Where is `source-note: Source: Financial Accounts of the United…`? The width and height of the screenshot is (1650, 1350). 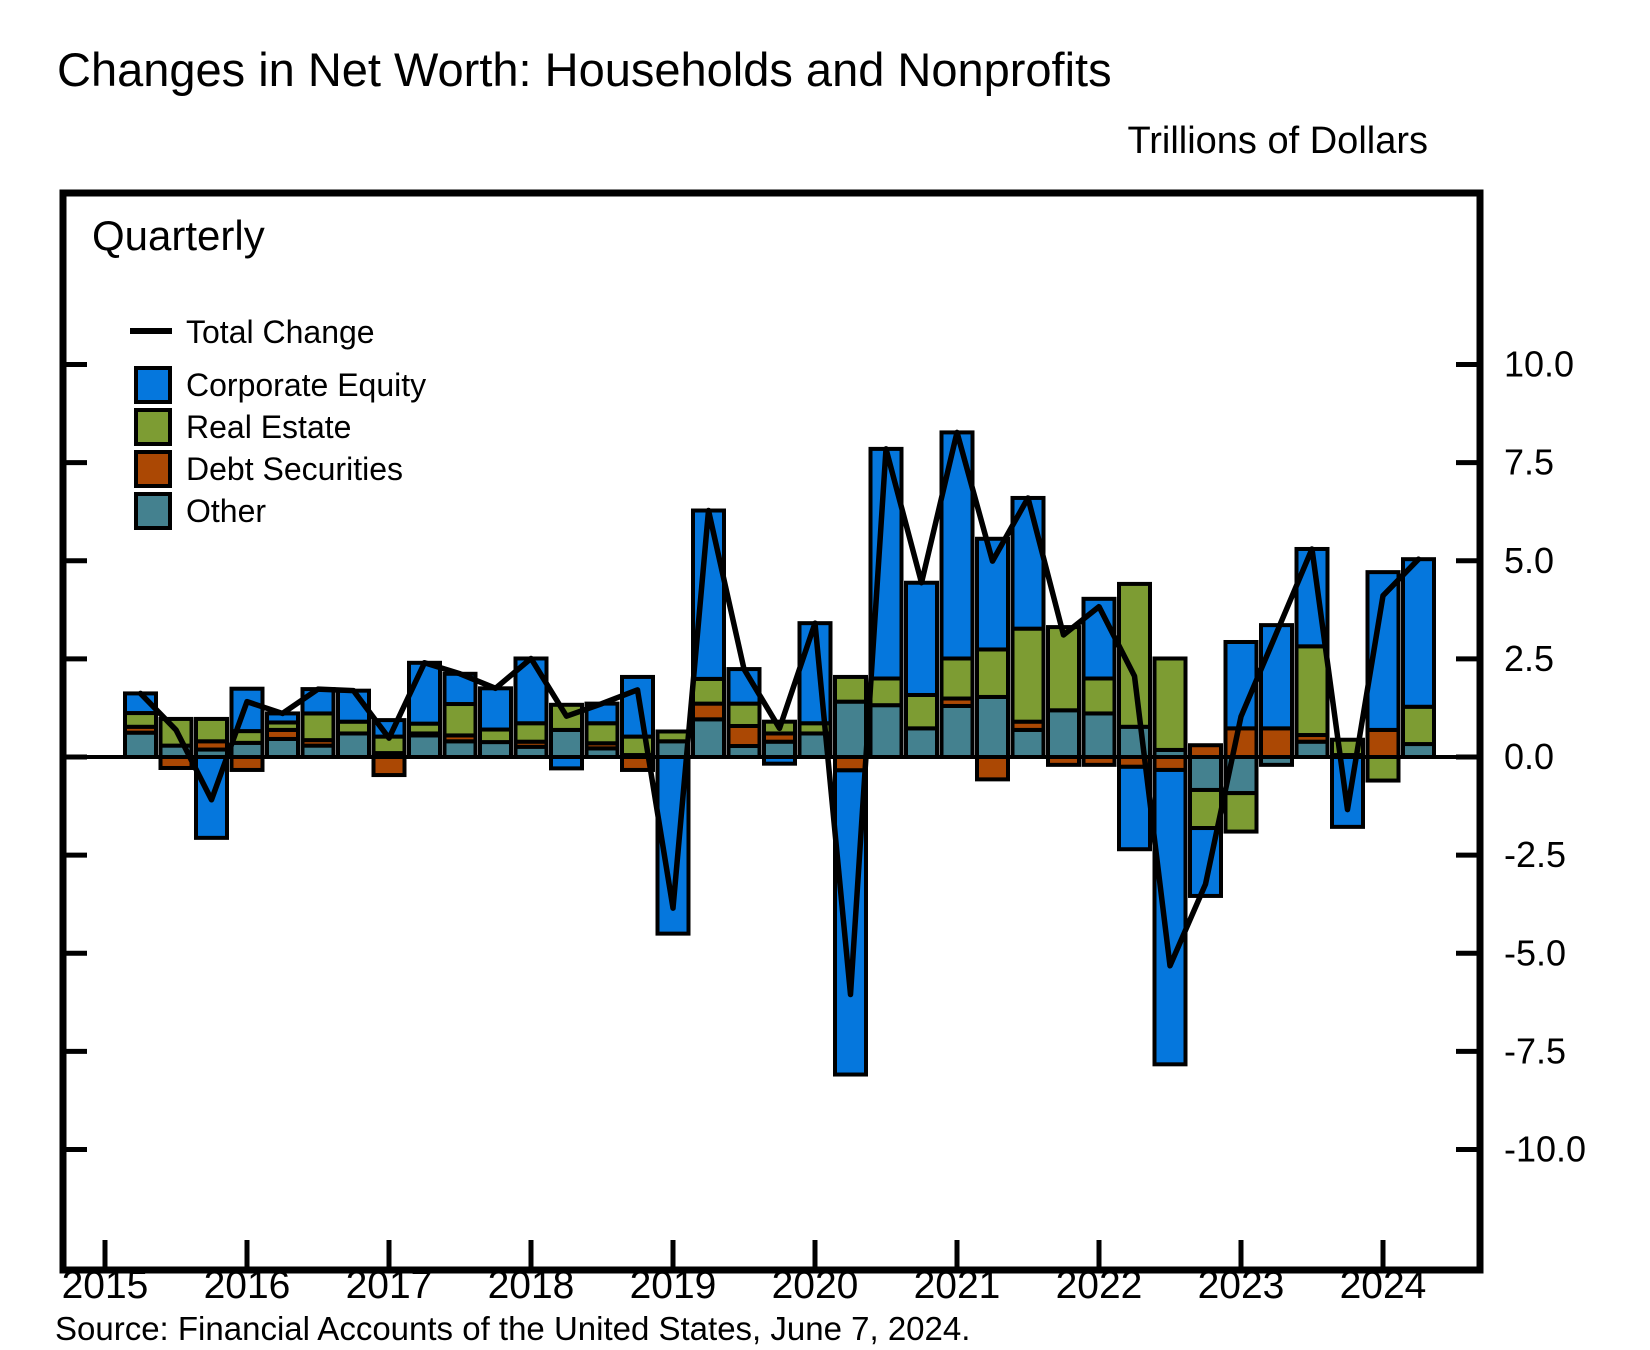
source-note: Source: Financial Accounts of the United… is located at coordinates (512, 1328).